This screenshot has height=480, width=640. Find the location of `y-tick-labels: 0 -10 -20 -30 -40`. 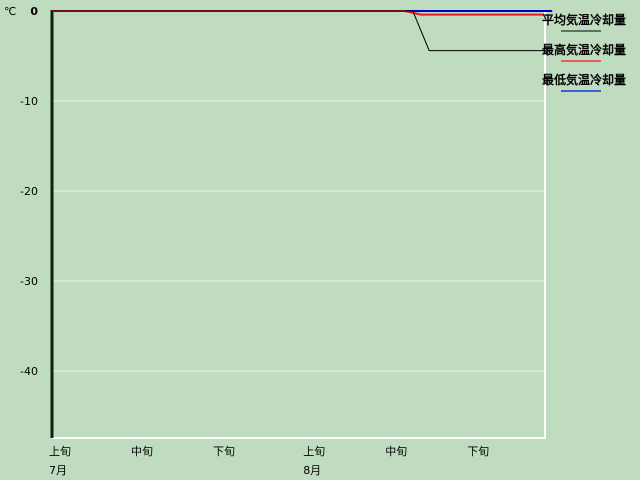

y-tick-labels: 0 -10 -20 -30 -40 is located at coordinates (29, 191).